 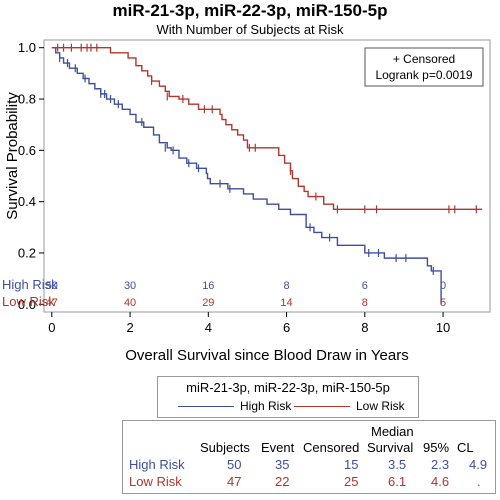 What do you see at coordinates (266, 406) in the screenshot?
I see `legend-label-high-risk: High Risk` at bounding box center [266, 406].